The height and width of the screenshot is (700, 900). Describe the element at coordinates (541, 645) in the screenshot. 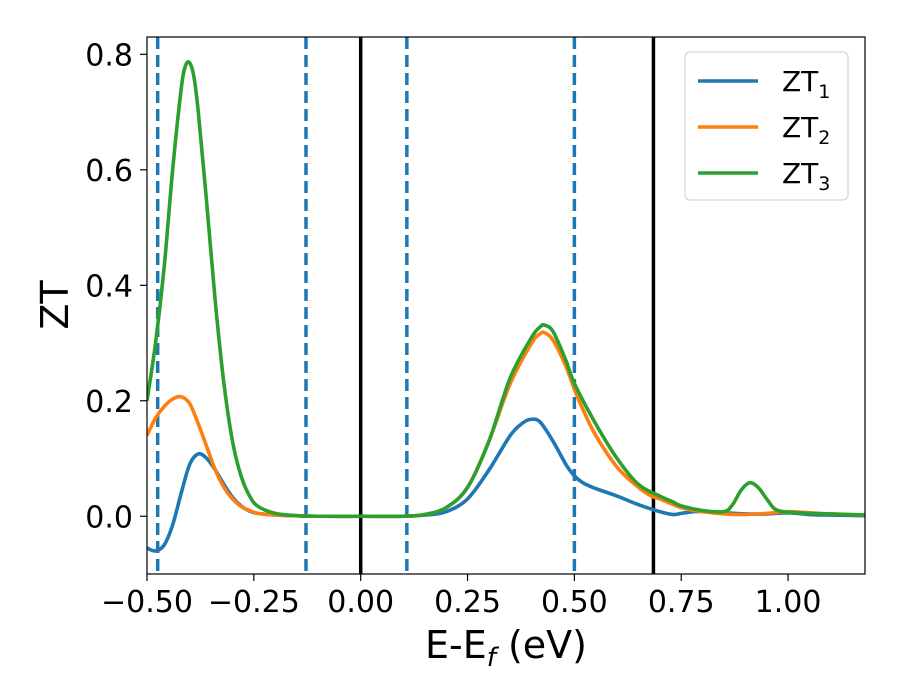

I see `x-axis-label-unit: (eV)` at that location.